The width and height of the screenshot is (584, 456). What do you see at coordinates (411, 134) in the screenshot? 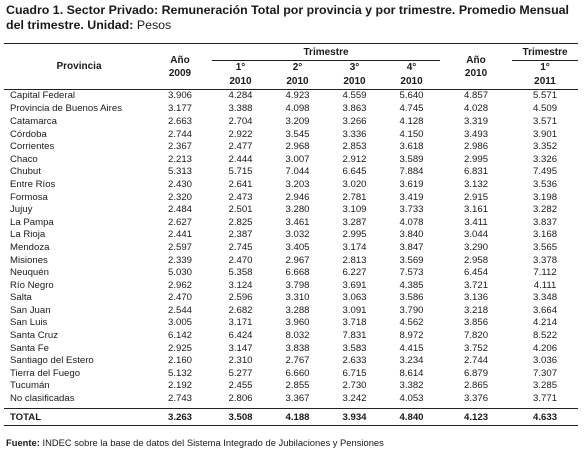
I see `value-cell: 4.150` at bounding box center [411, 134].